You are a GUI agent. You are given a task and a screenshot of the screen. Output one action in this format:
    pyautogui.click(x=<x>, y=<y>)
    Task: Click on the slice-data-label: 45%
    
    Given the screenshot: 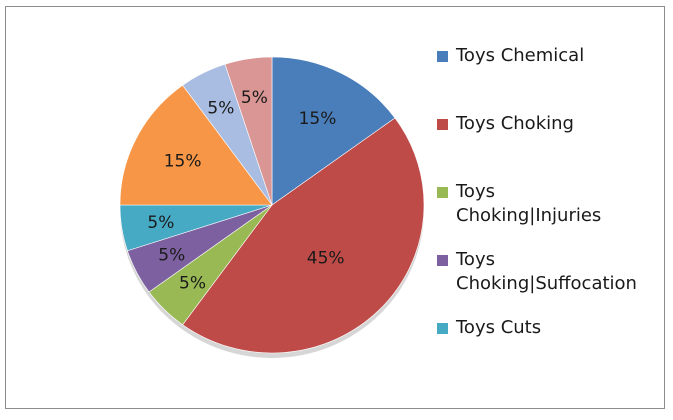 What is the action you would take?
    pyautogui.click(x=326, y=258)
    